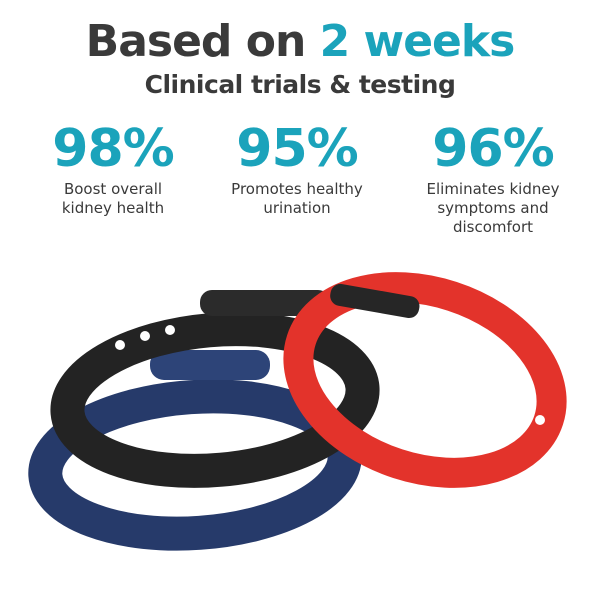 The height and width of the screenshot is (600, 600). I want to click on stat-value: 96%, so click(493, 149).